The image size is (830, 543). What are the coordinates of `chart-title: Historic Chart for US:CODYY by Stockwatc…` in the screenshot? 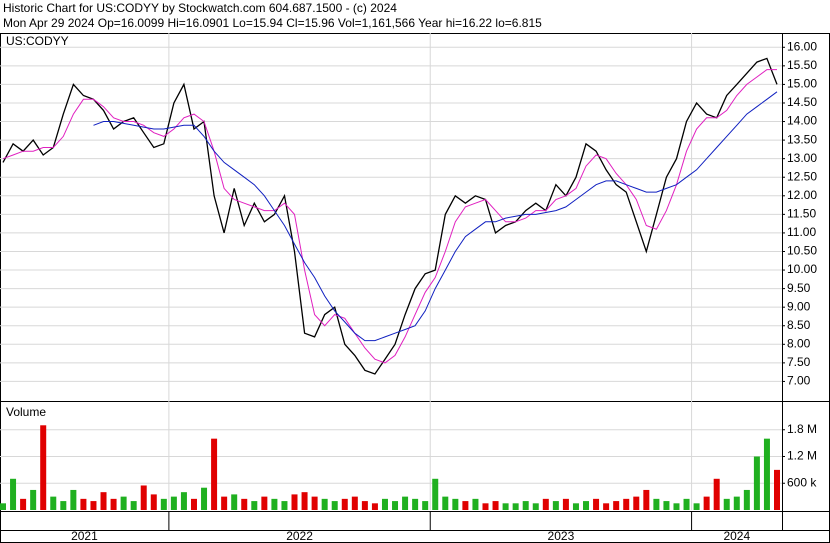 It's located at (200, 8).